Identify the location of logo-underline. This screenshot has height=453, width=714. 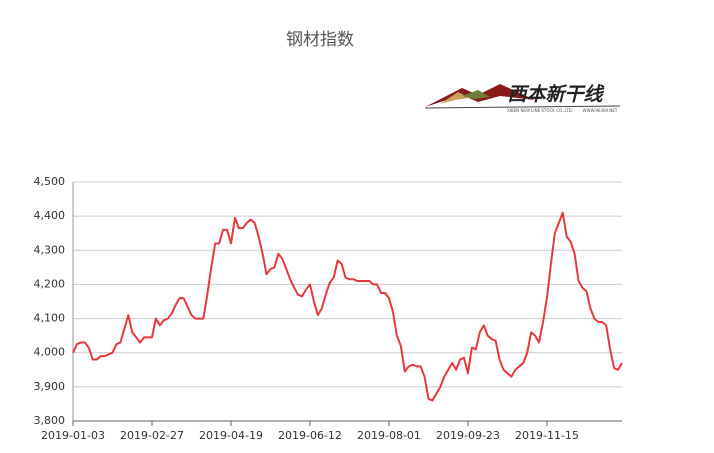
(522, 107).